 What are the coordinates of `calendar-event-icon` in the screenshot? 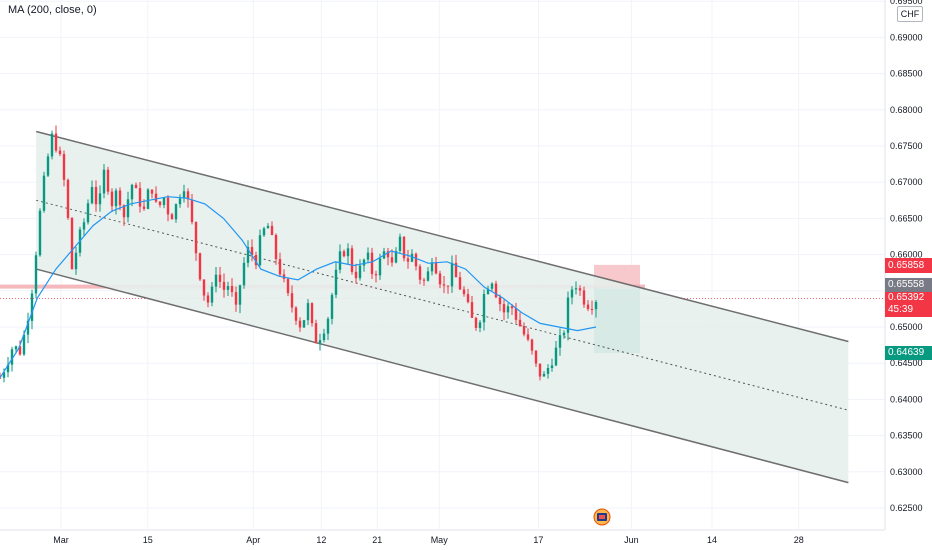 It's located at (602, 517).